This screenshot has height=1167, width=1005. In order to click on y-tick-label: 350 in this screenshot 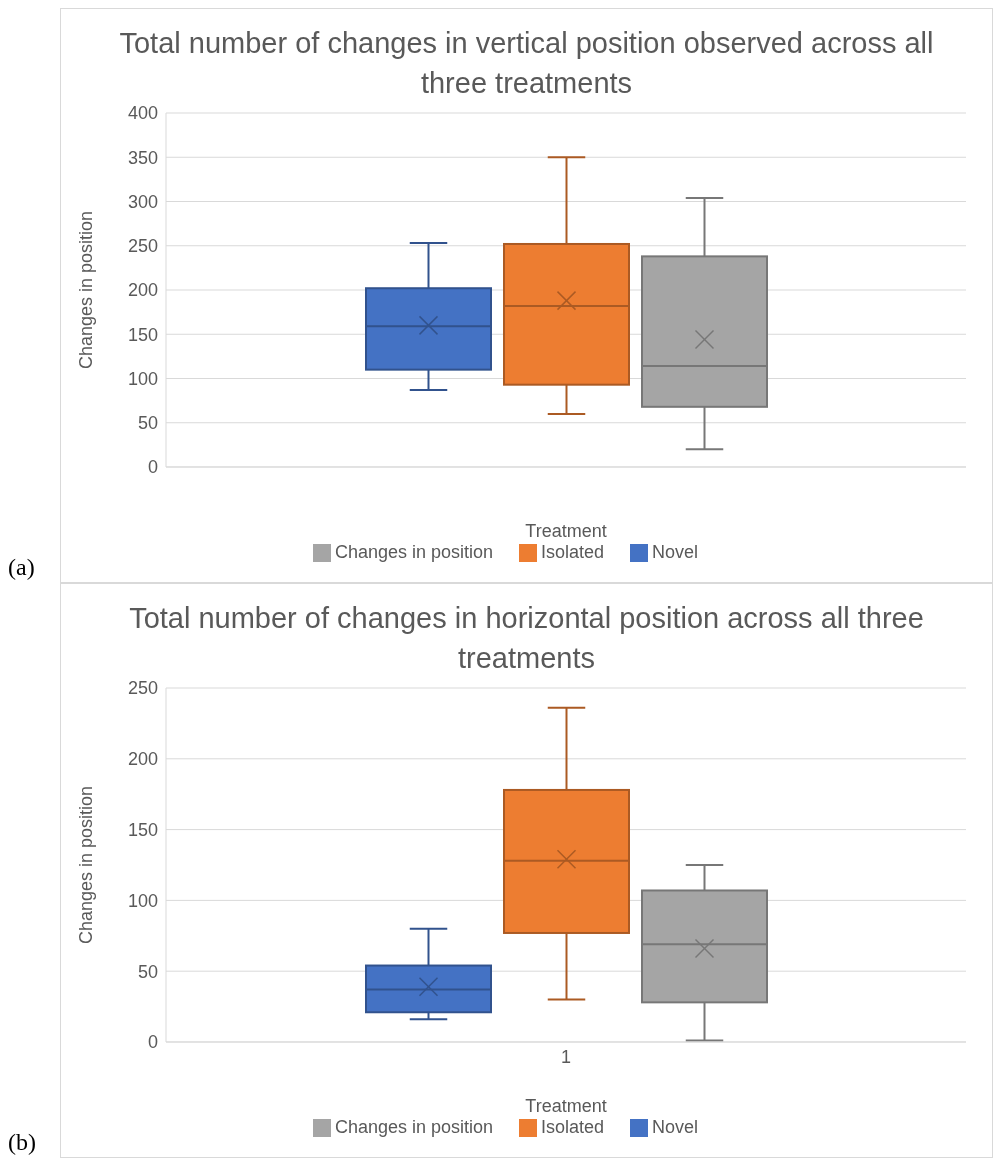, I will do `click(142, 157)`.